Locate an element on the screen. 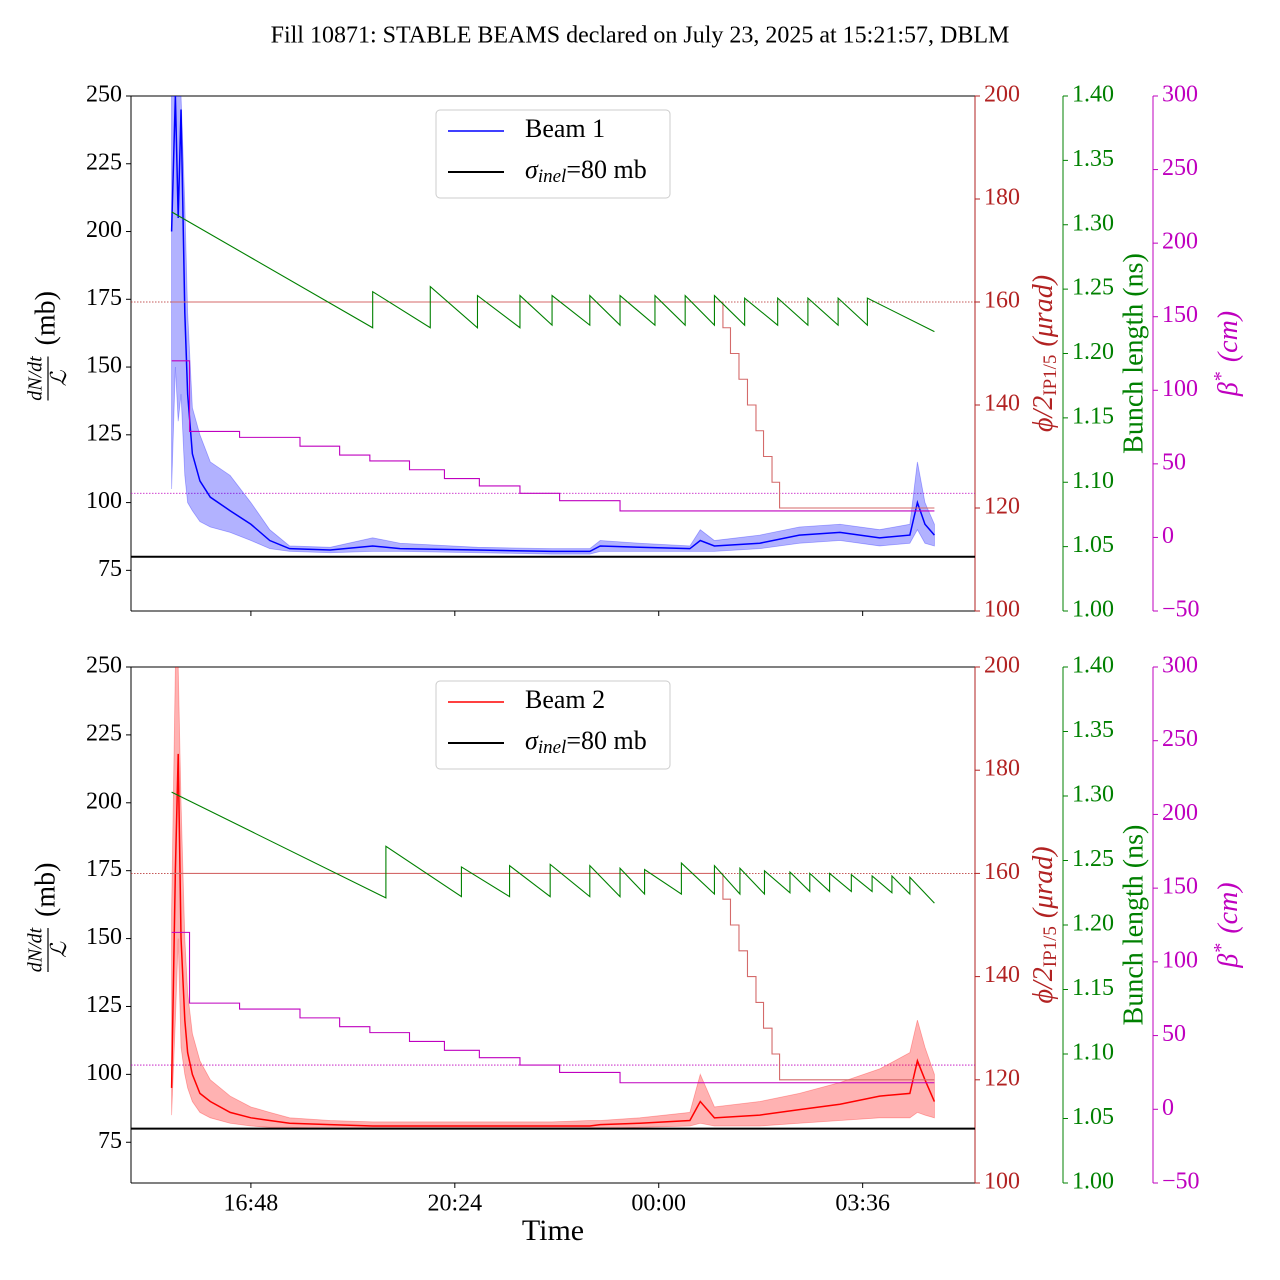  legend-label-part: σ is located at coordinates (532, 740).